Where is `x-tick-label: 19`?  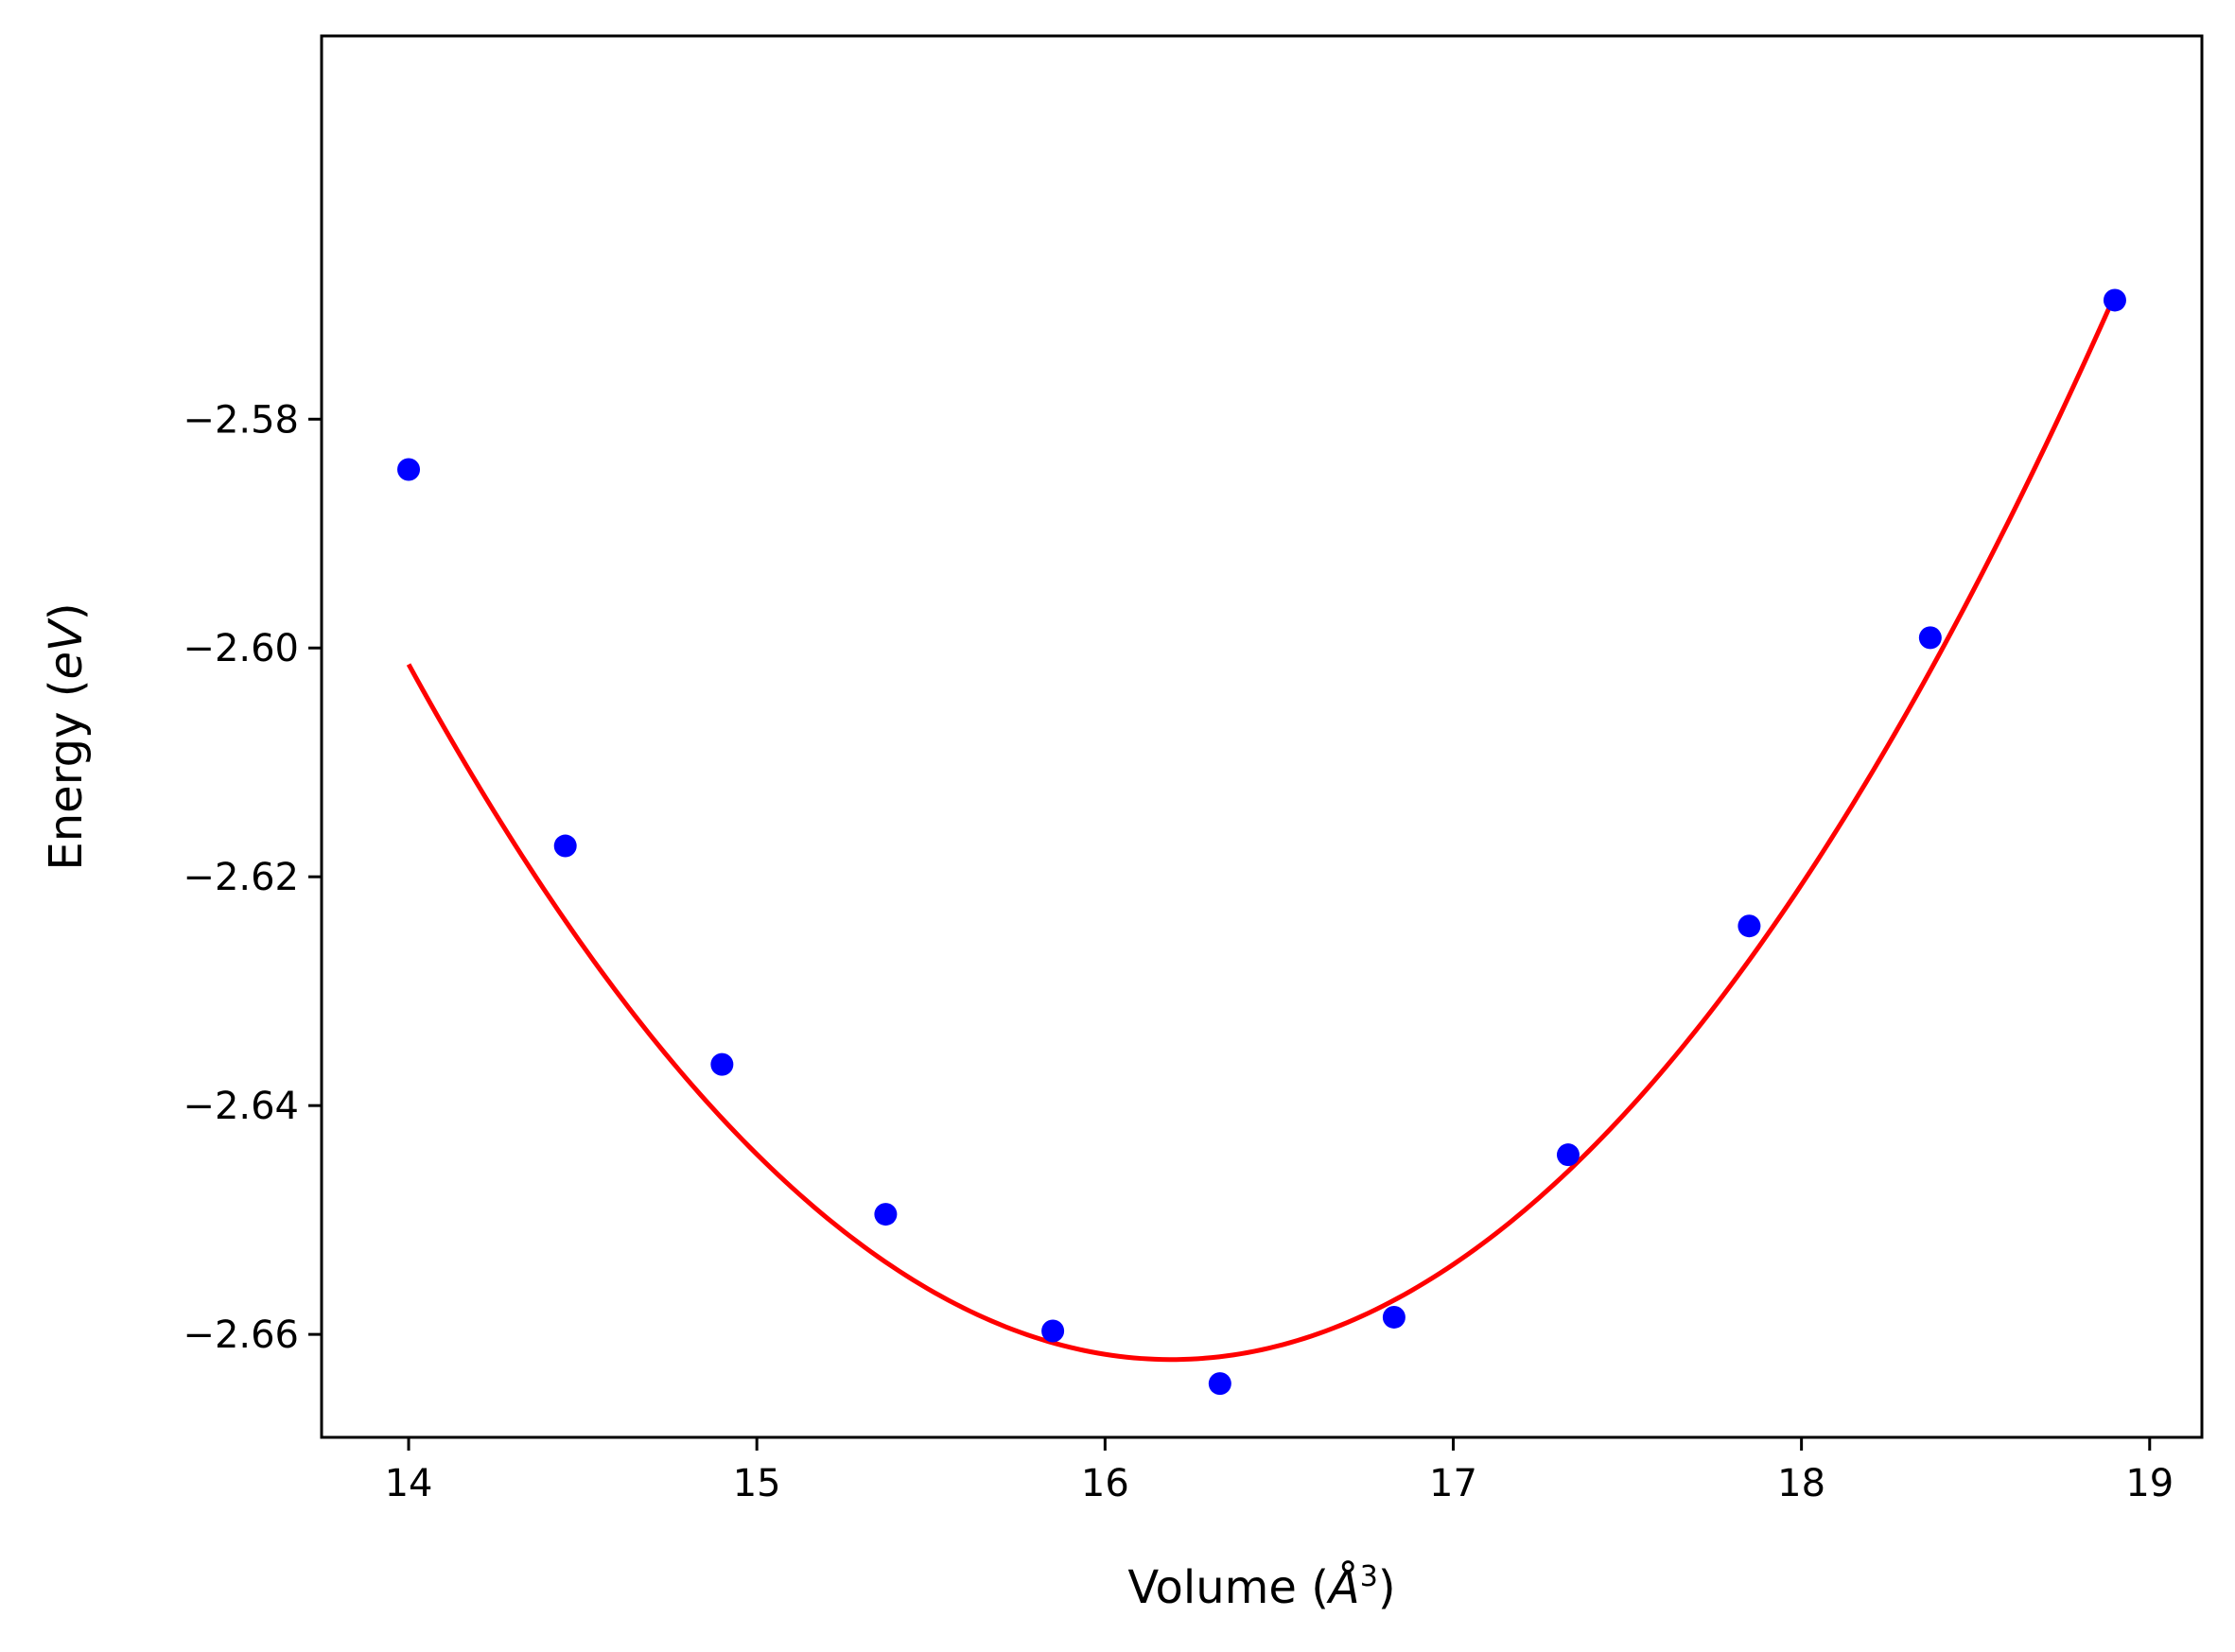
x-tick-label: 19 is located at coordinates (2149, 1484).